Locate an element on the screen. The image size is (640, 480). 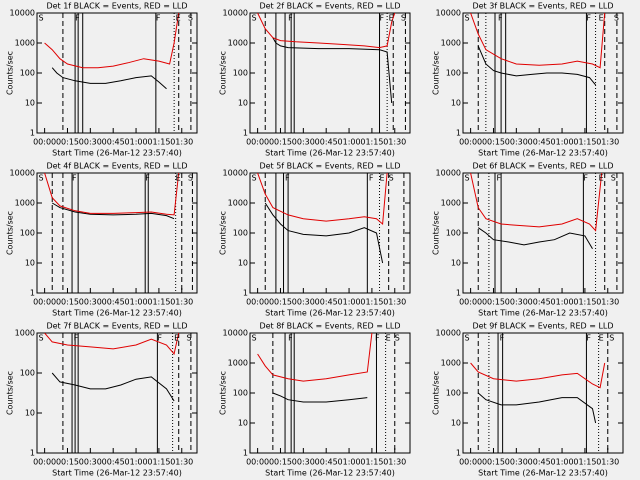
panel-title: Det 3f BLACK = Events, RED = LLD is located at coordinates (542, 6).